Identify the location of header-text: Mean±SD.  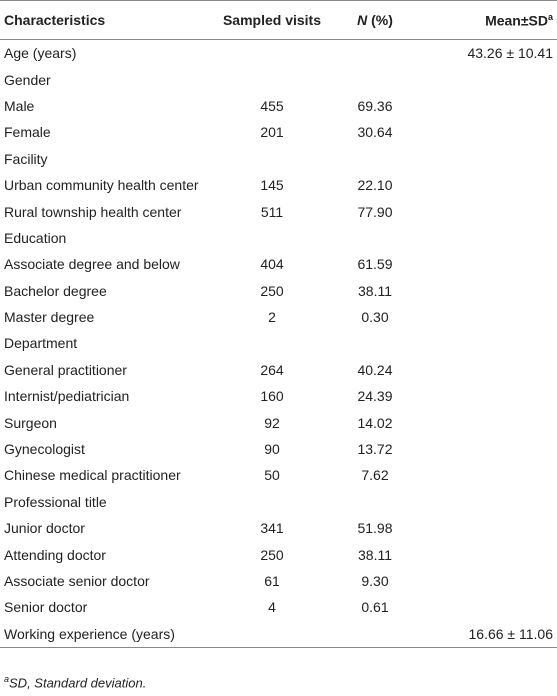
(516, 20).